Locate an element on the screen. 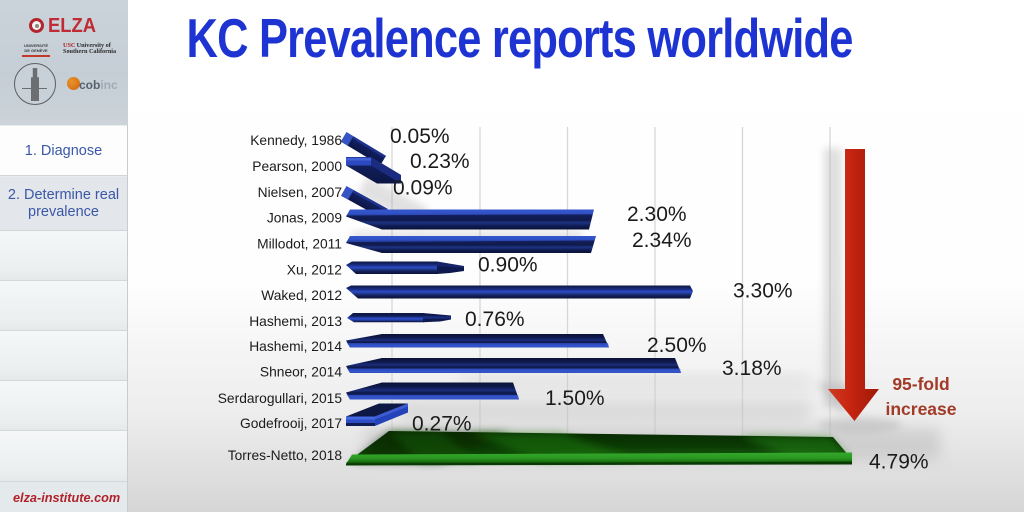 The width and height of the screenshot is (1024, 512). svg-text: 2.50% is located at coordinates (677, 345).